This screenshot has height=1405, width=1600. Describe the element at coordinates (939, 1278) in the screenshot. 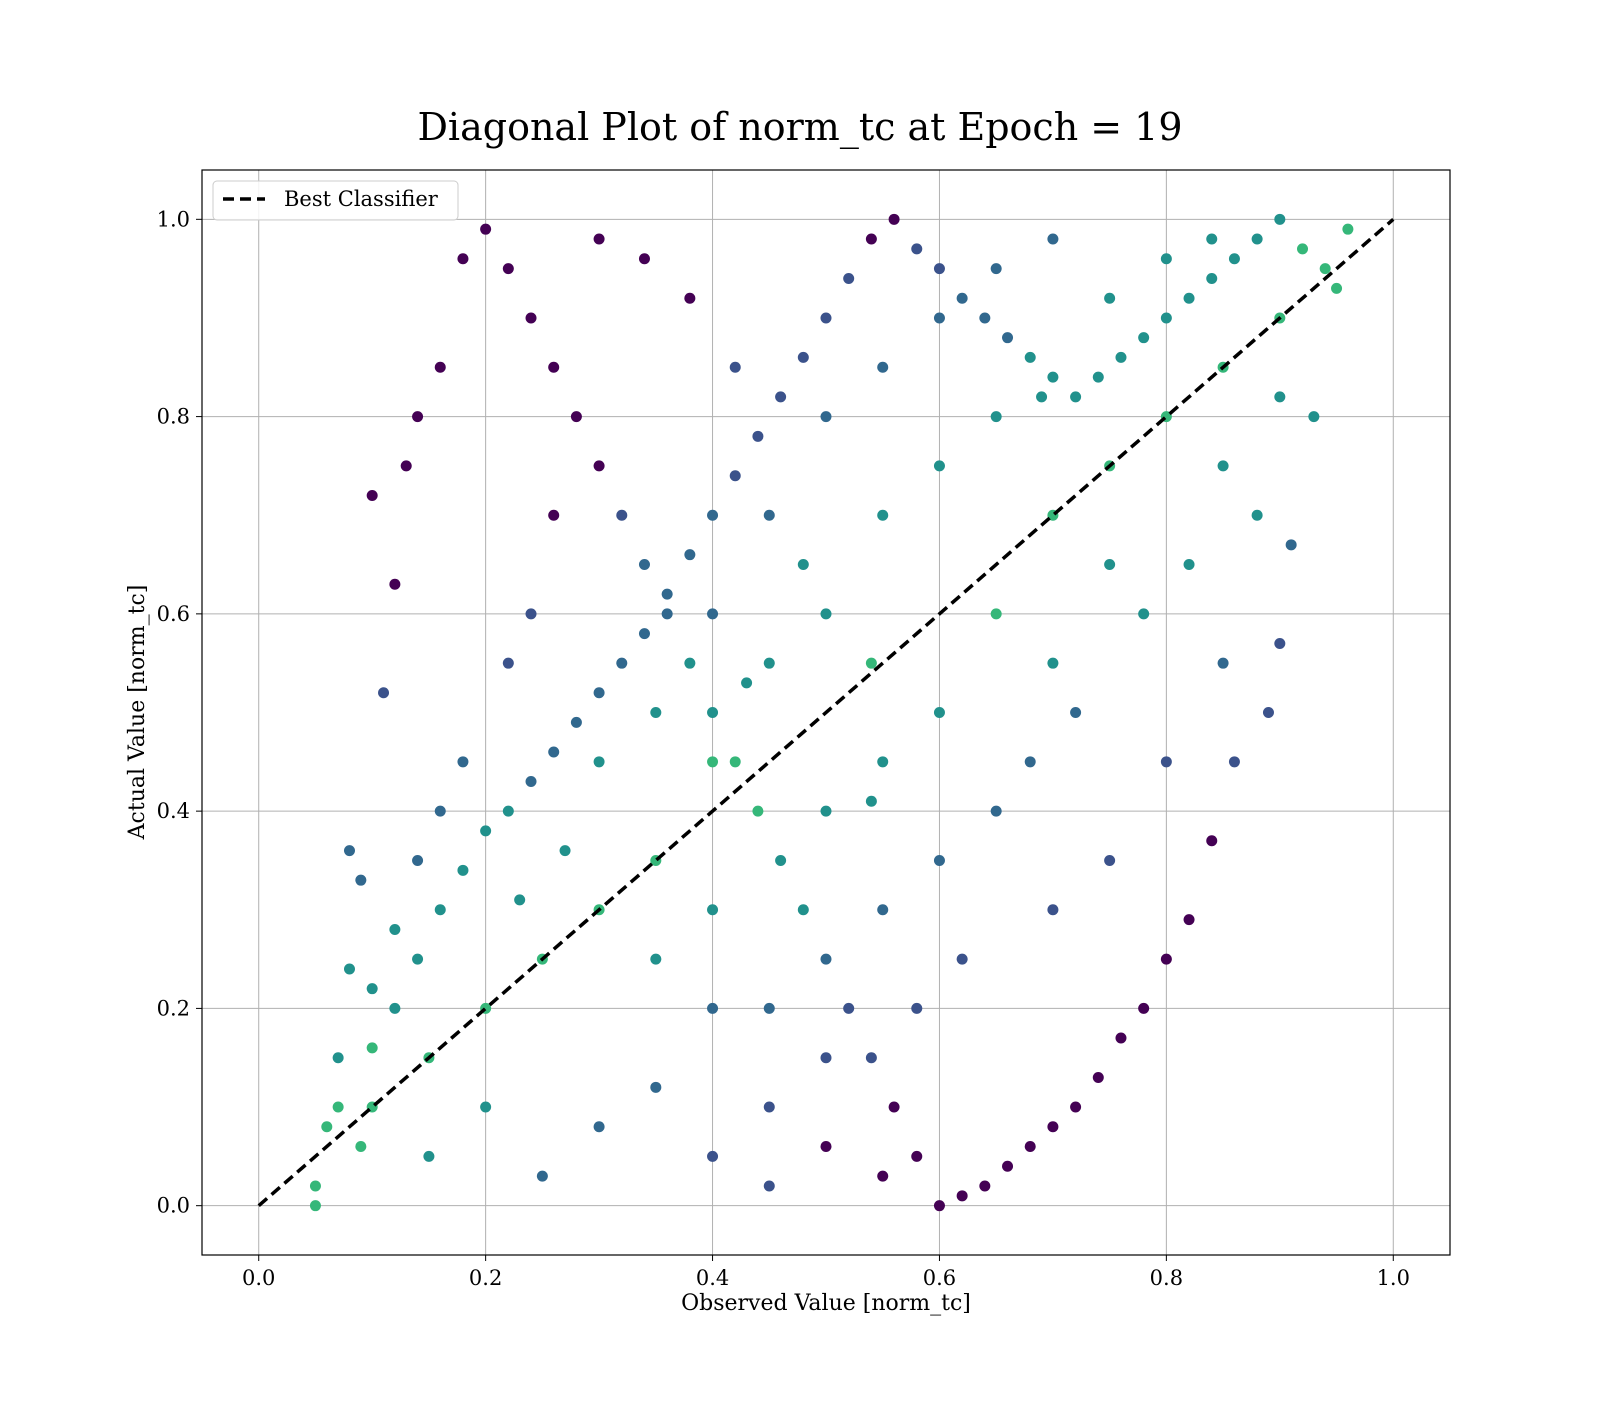

I see `x-tick-label: 0.6` at that location.